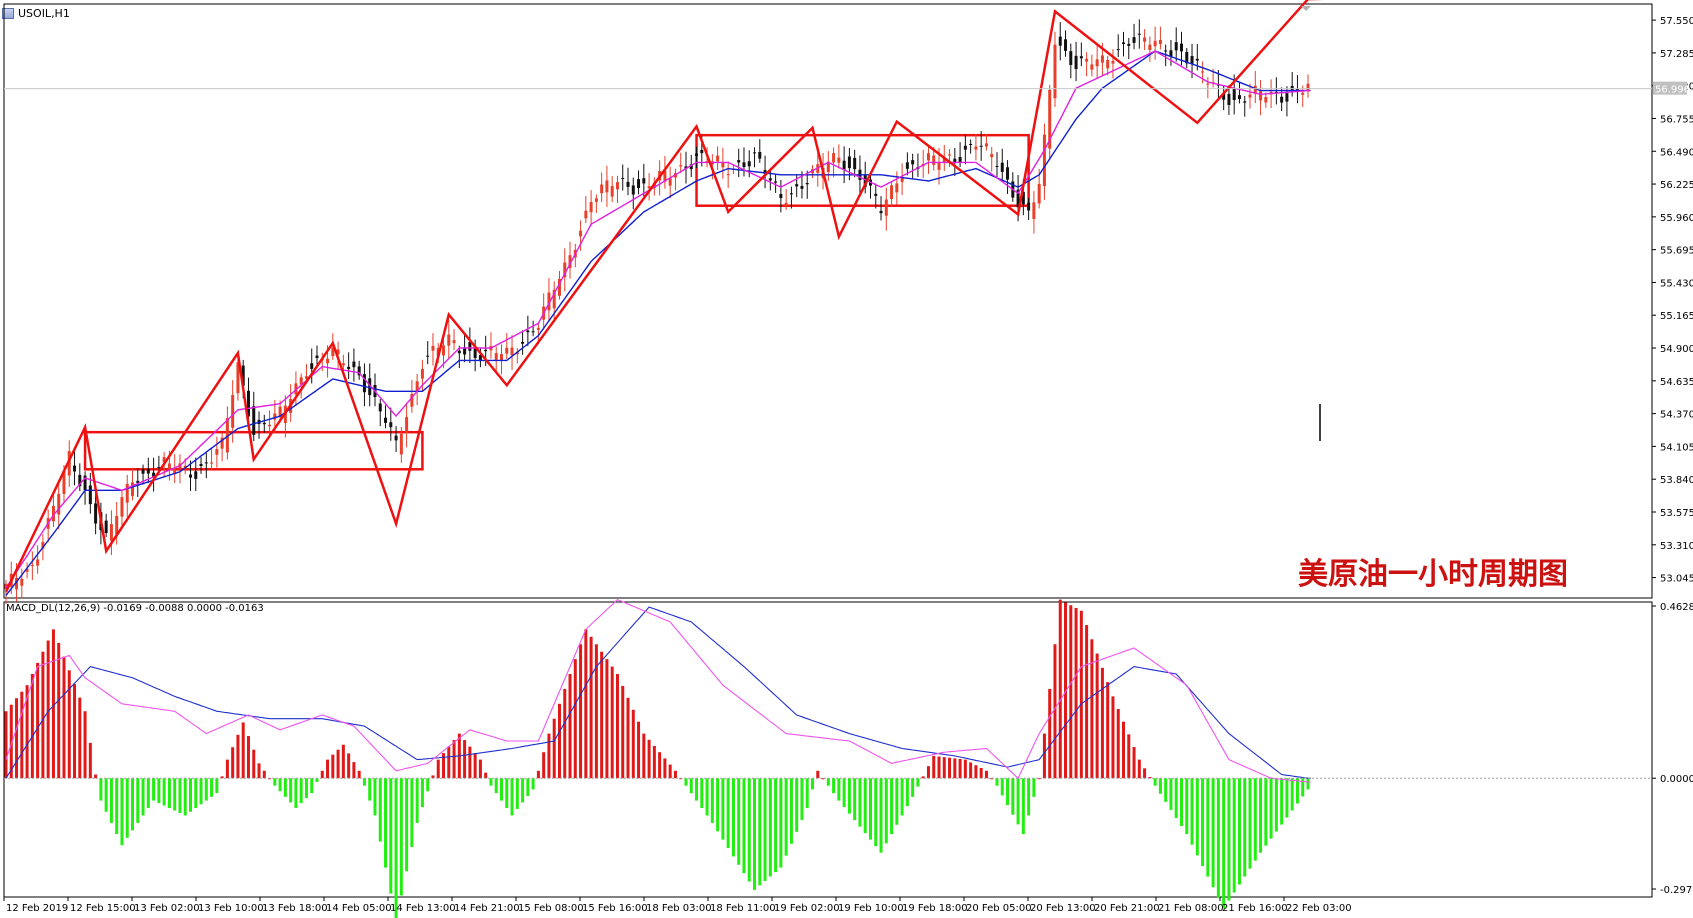 This screenshot has width=1693, height=918. Describe the element at coordinates (36, 13) in the screenshot. I see `symbol-header: USOIL,H1` at that location.